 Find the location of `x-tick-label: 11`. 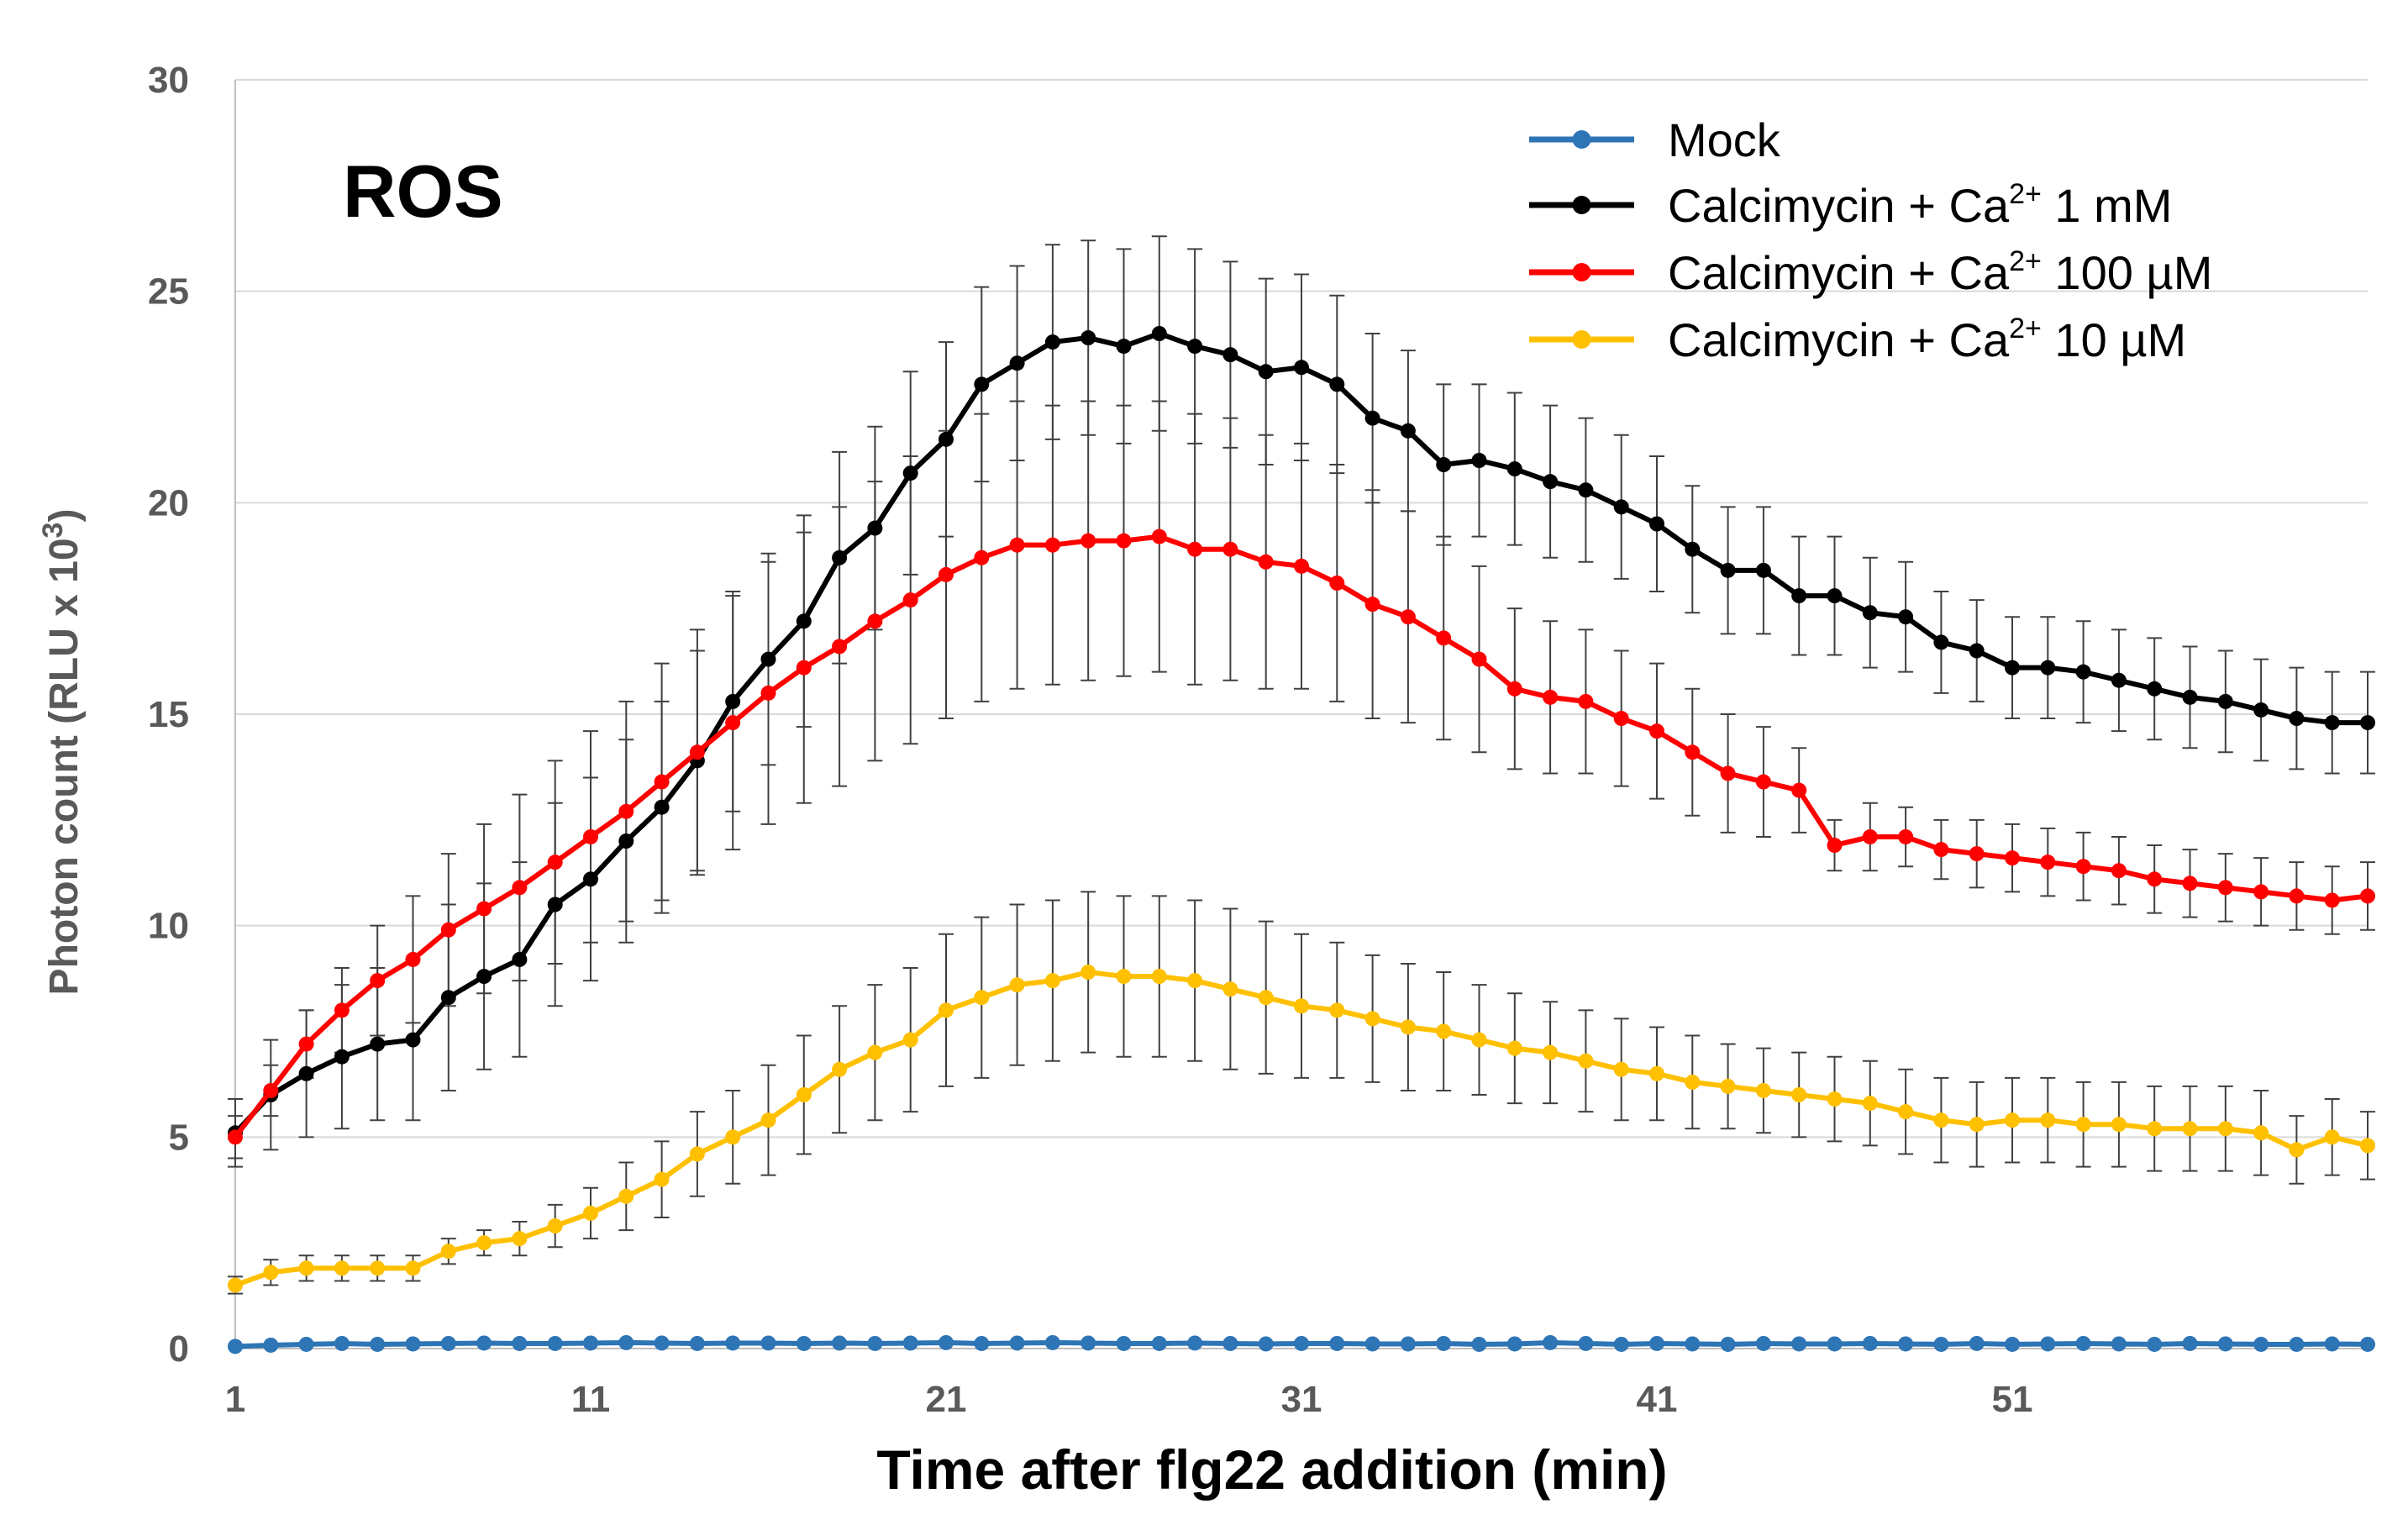

x-tick-label: 11 is located at coordinates (591, 1400).